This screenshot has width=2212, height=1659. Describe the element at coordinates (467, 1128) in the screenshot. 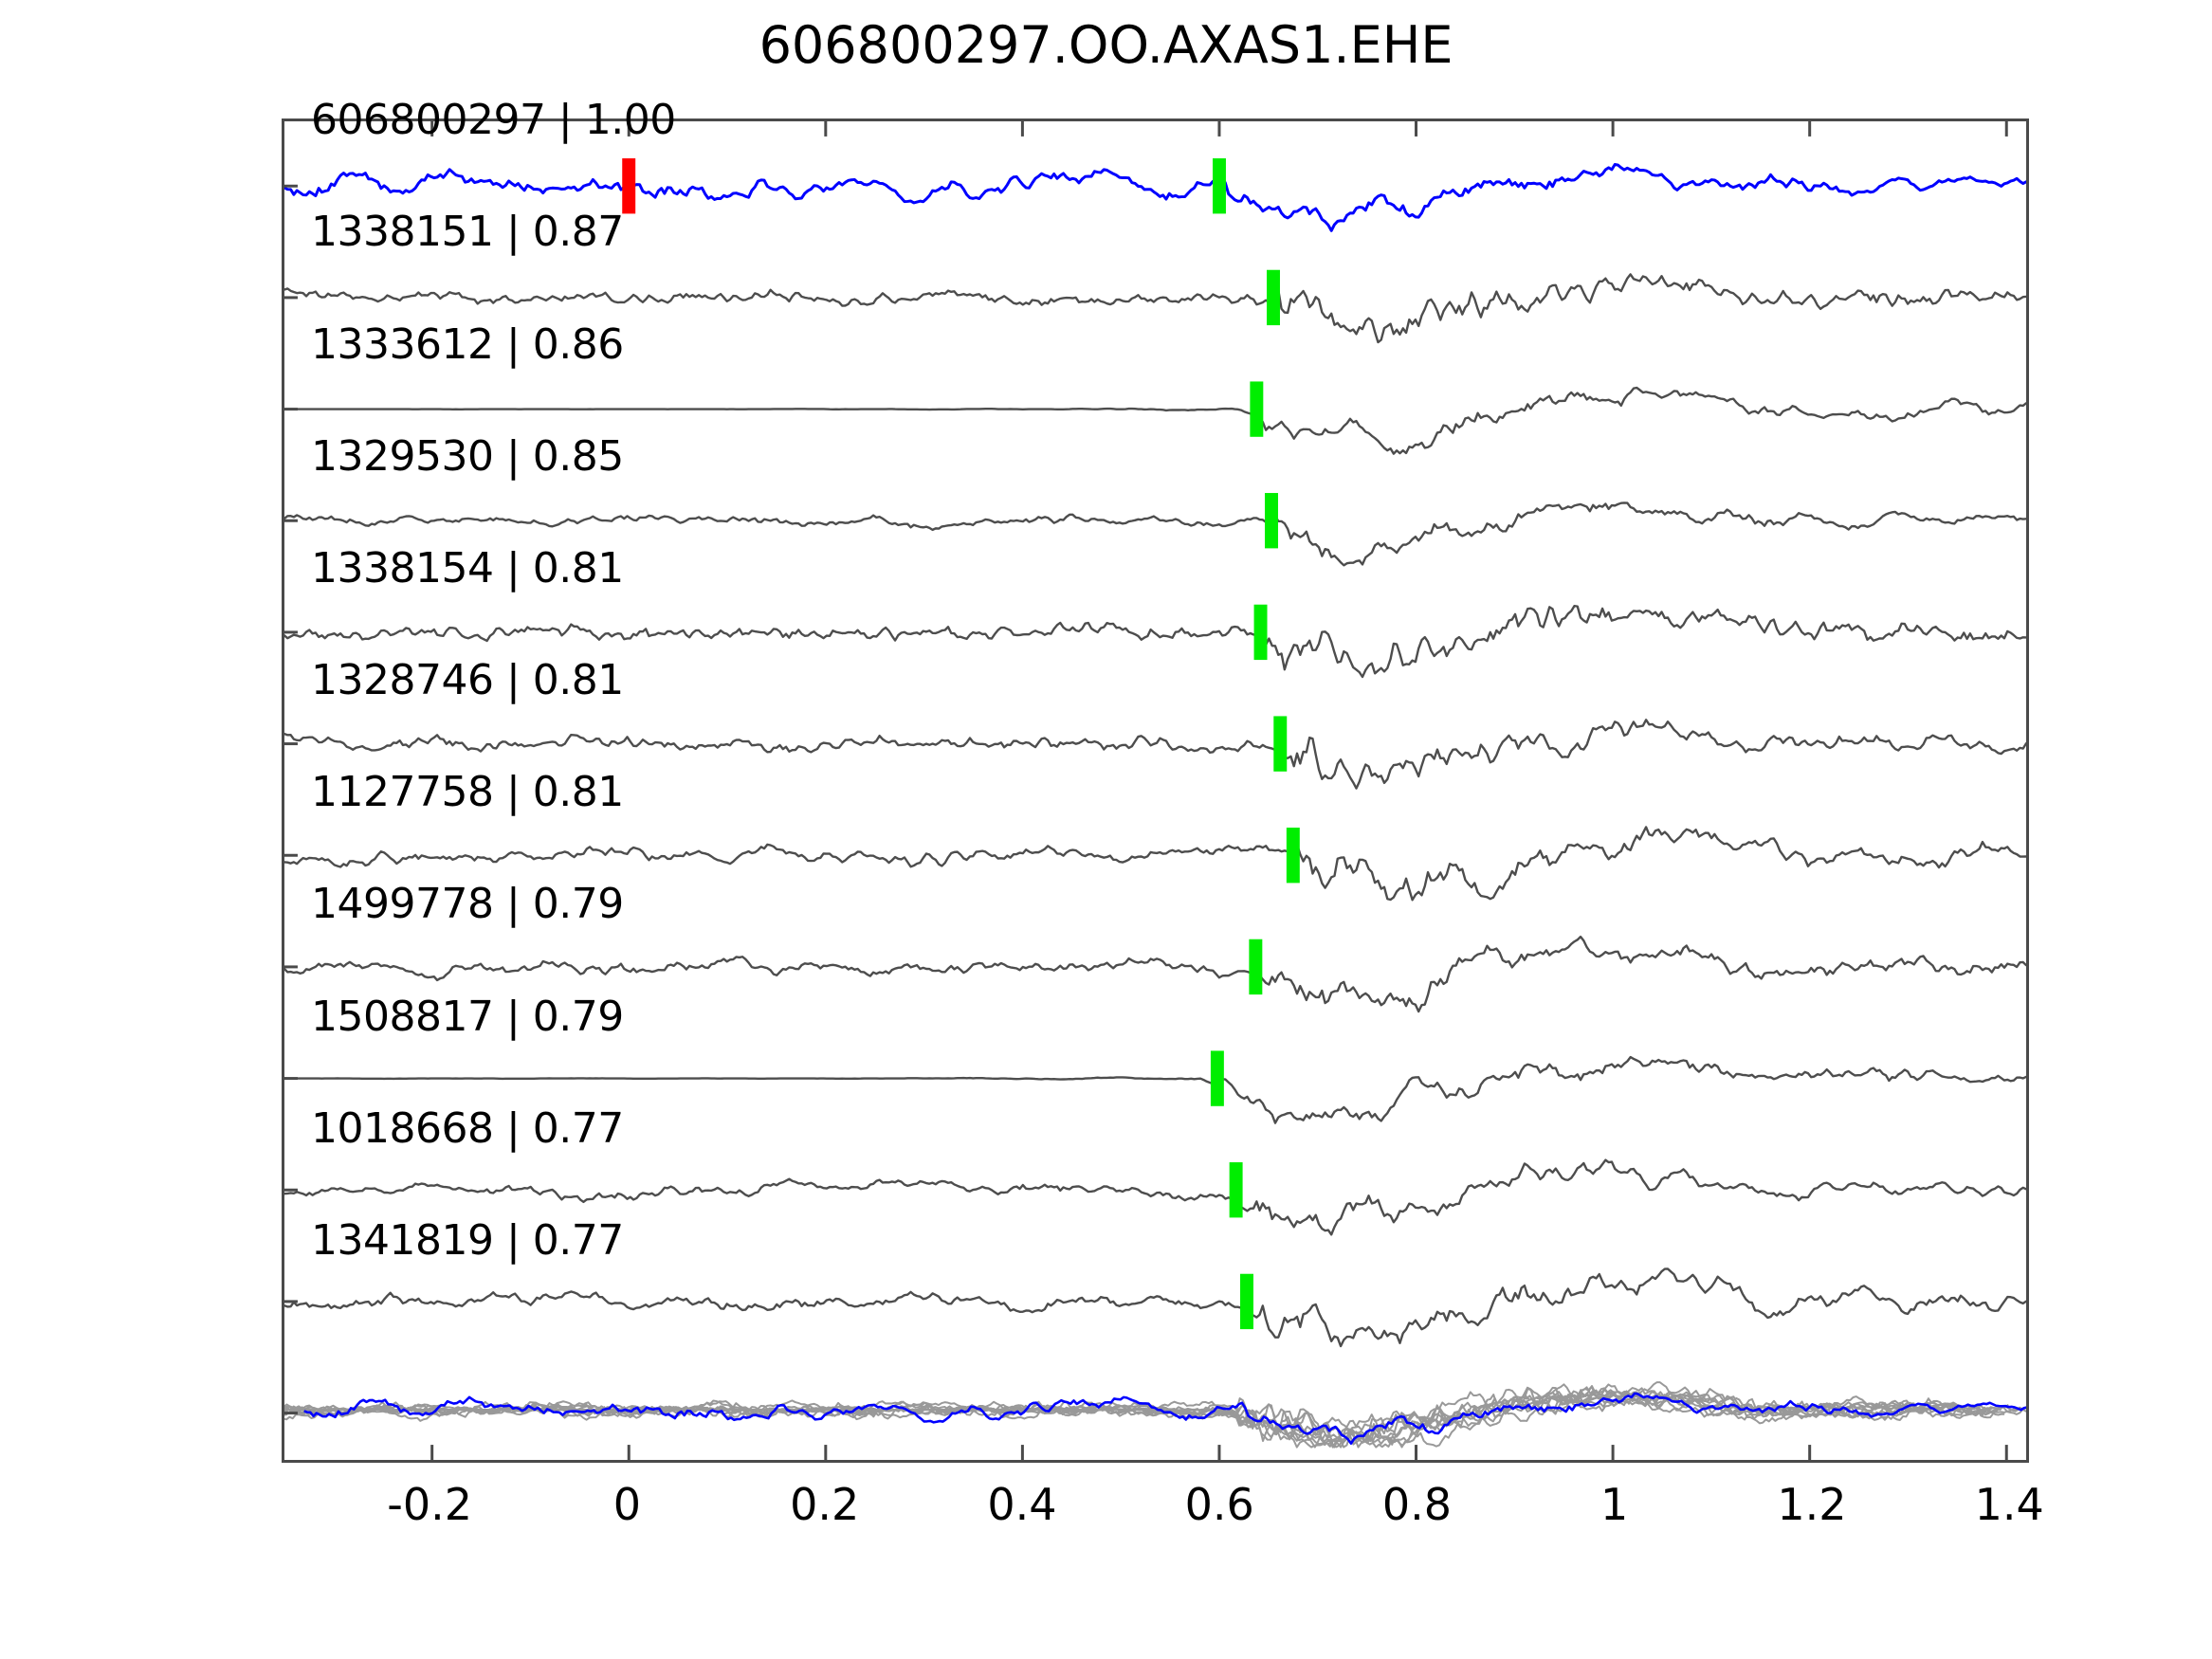

I see `trace-label: 1018668 | 0.77` at that location.